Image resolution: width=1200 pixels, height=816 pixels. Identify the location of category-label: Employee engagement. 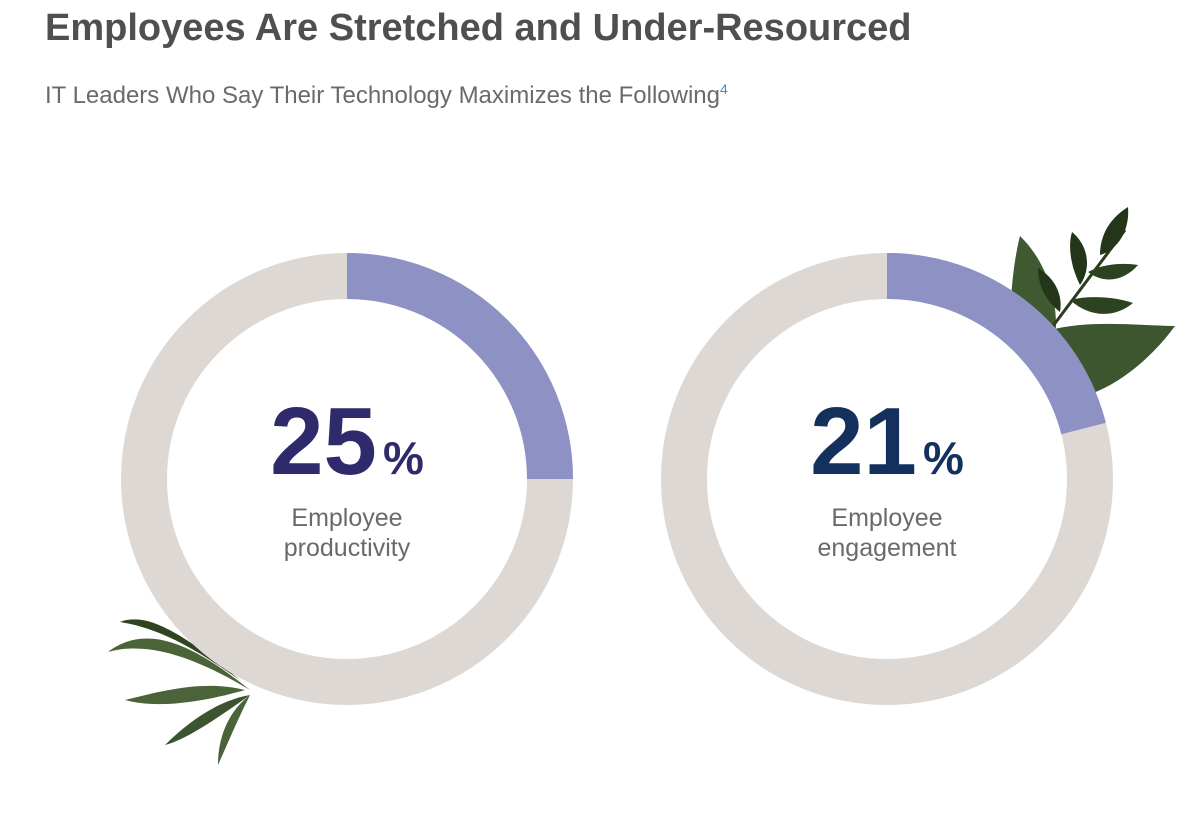
(886, 533).